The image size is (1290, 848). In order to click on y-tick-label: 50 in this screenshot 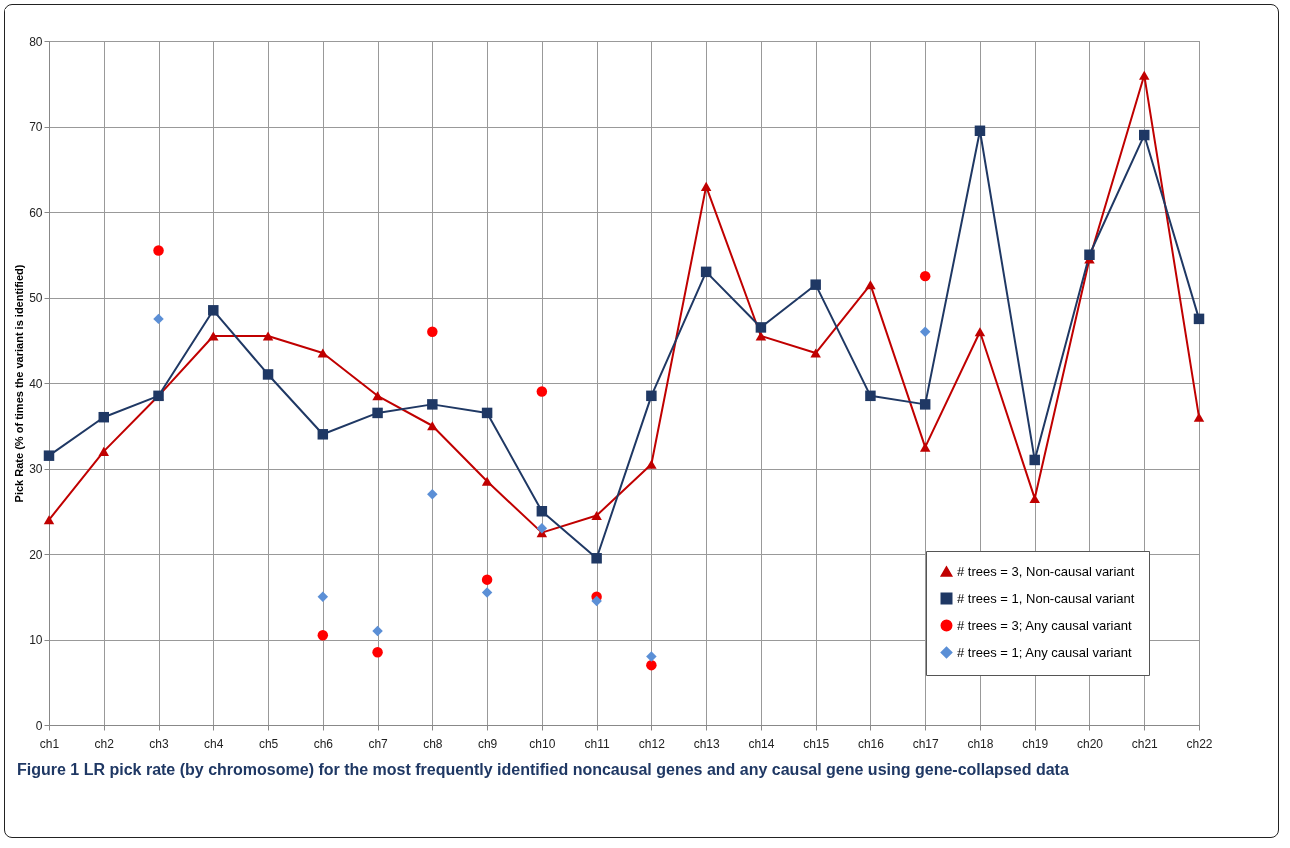, I will do `click(36, 298)`.